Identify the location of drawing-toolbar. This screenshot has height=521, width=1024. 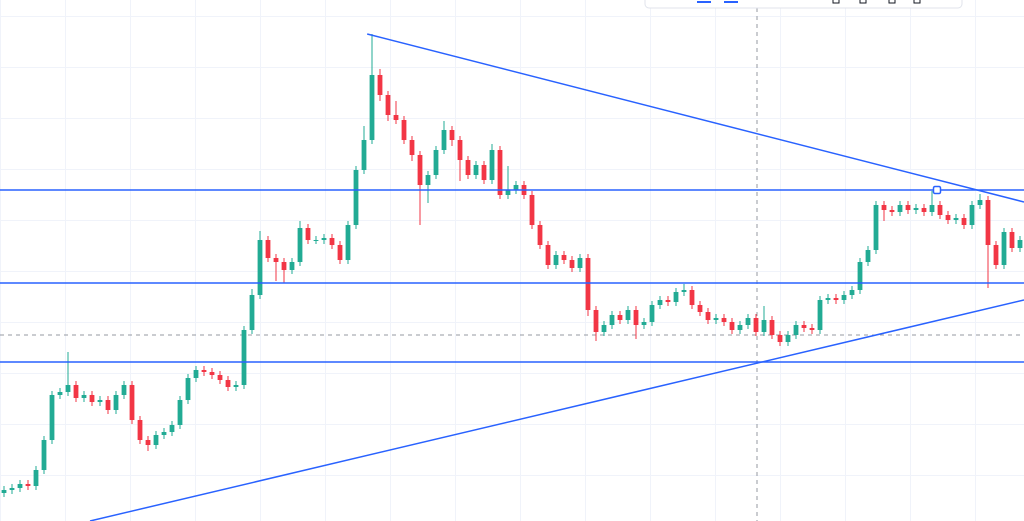
(803, 4).